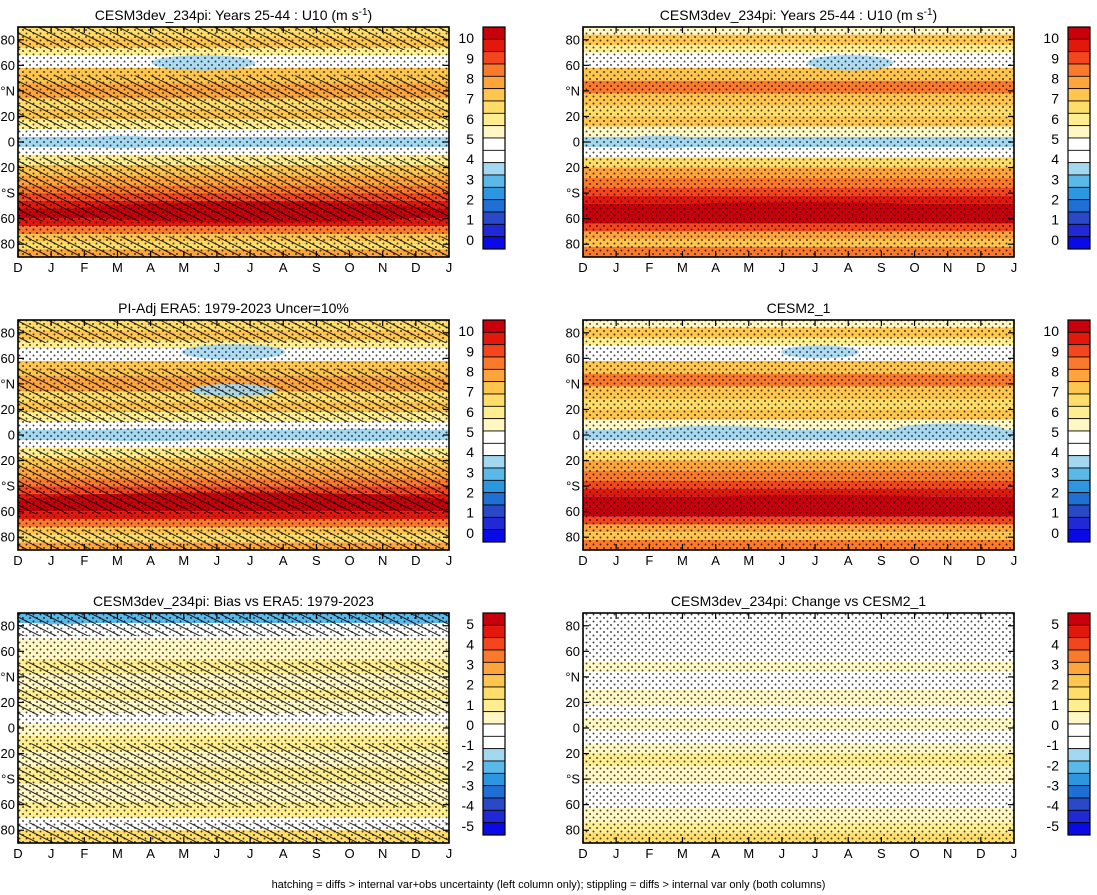 The height and width of the screenshot is (895, 1097). I want to click on stippling, so click(233, 435).